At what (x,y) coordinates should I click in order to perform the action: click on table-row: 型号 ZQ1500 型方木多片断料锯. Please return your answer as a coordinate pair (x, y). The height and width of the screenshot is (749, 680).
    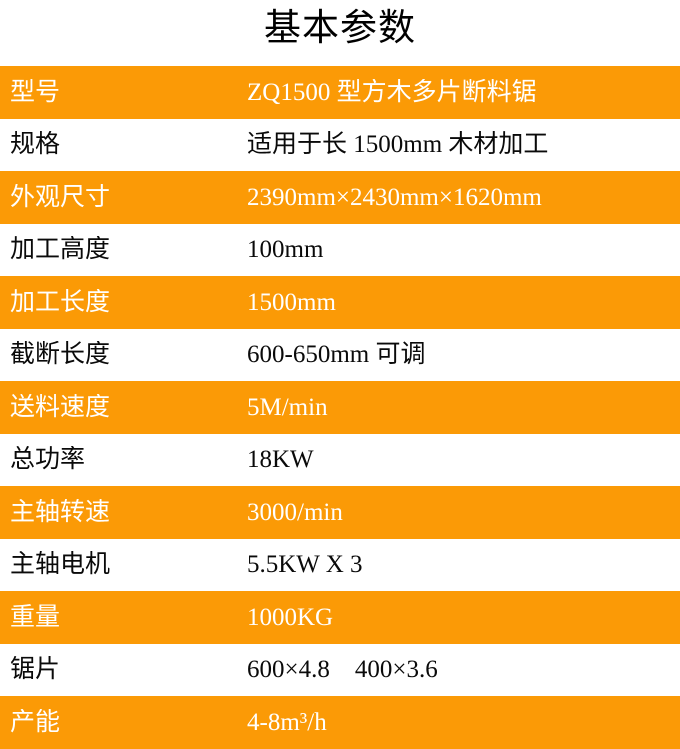
    Looking at the image, I should click on (340, 92).